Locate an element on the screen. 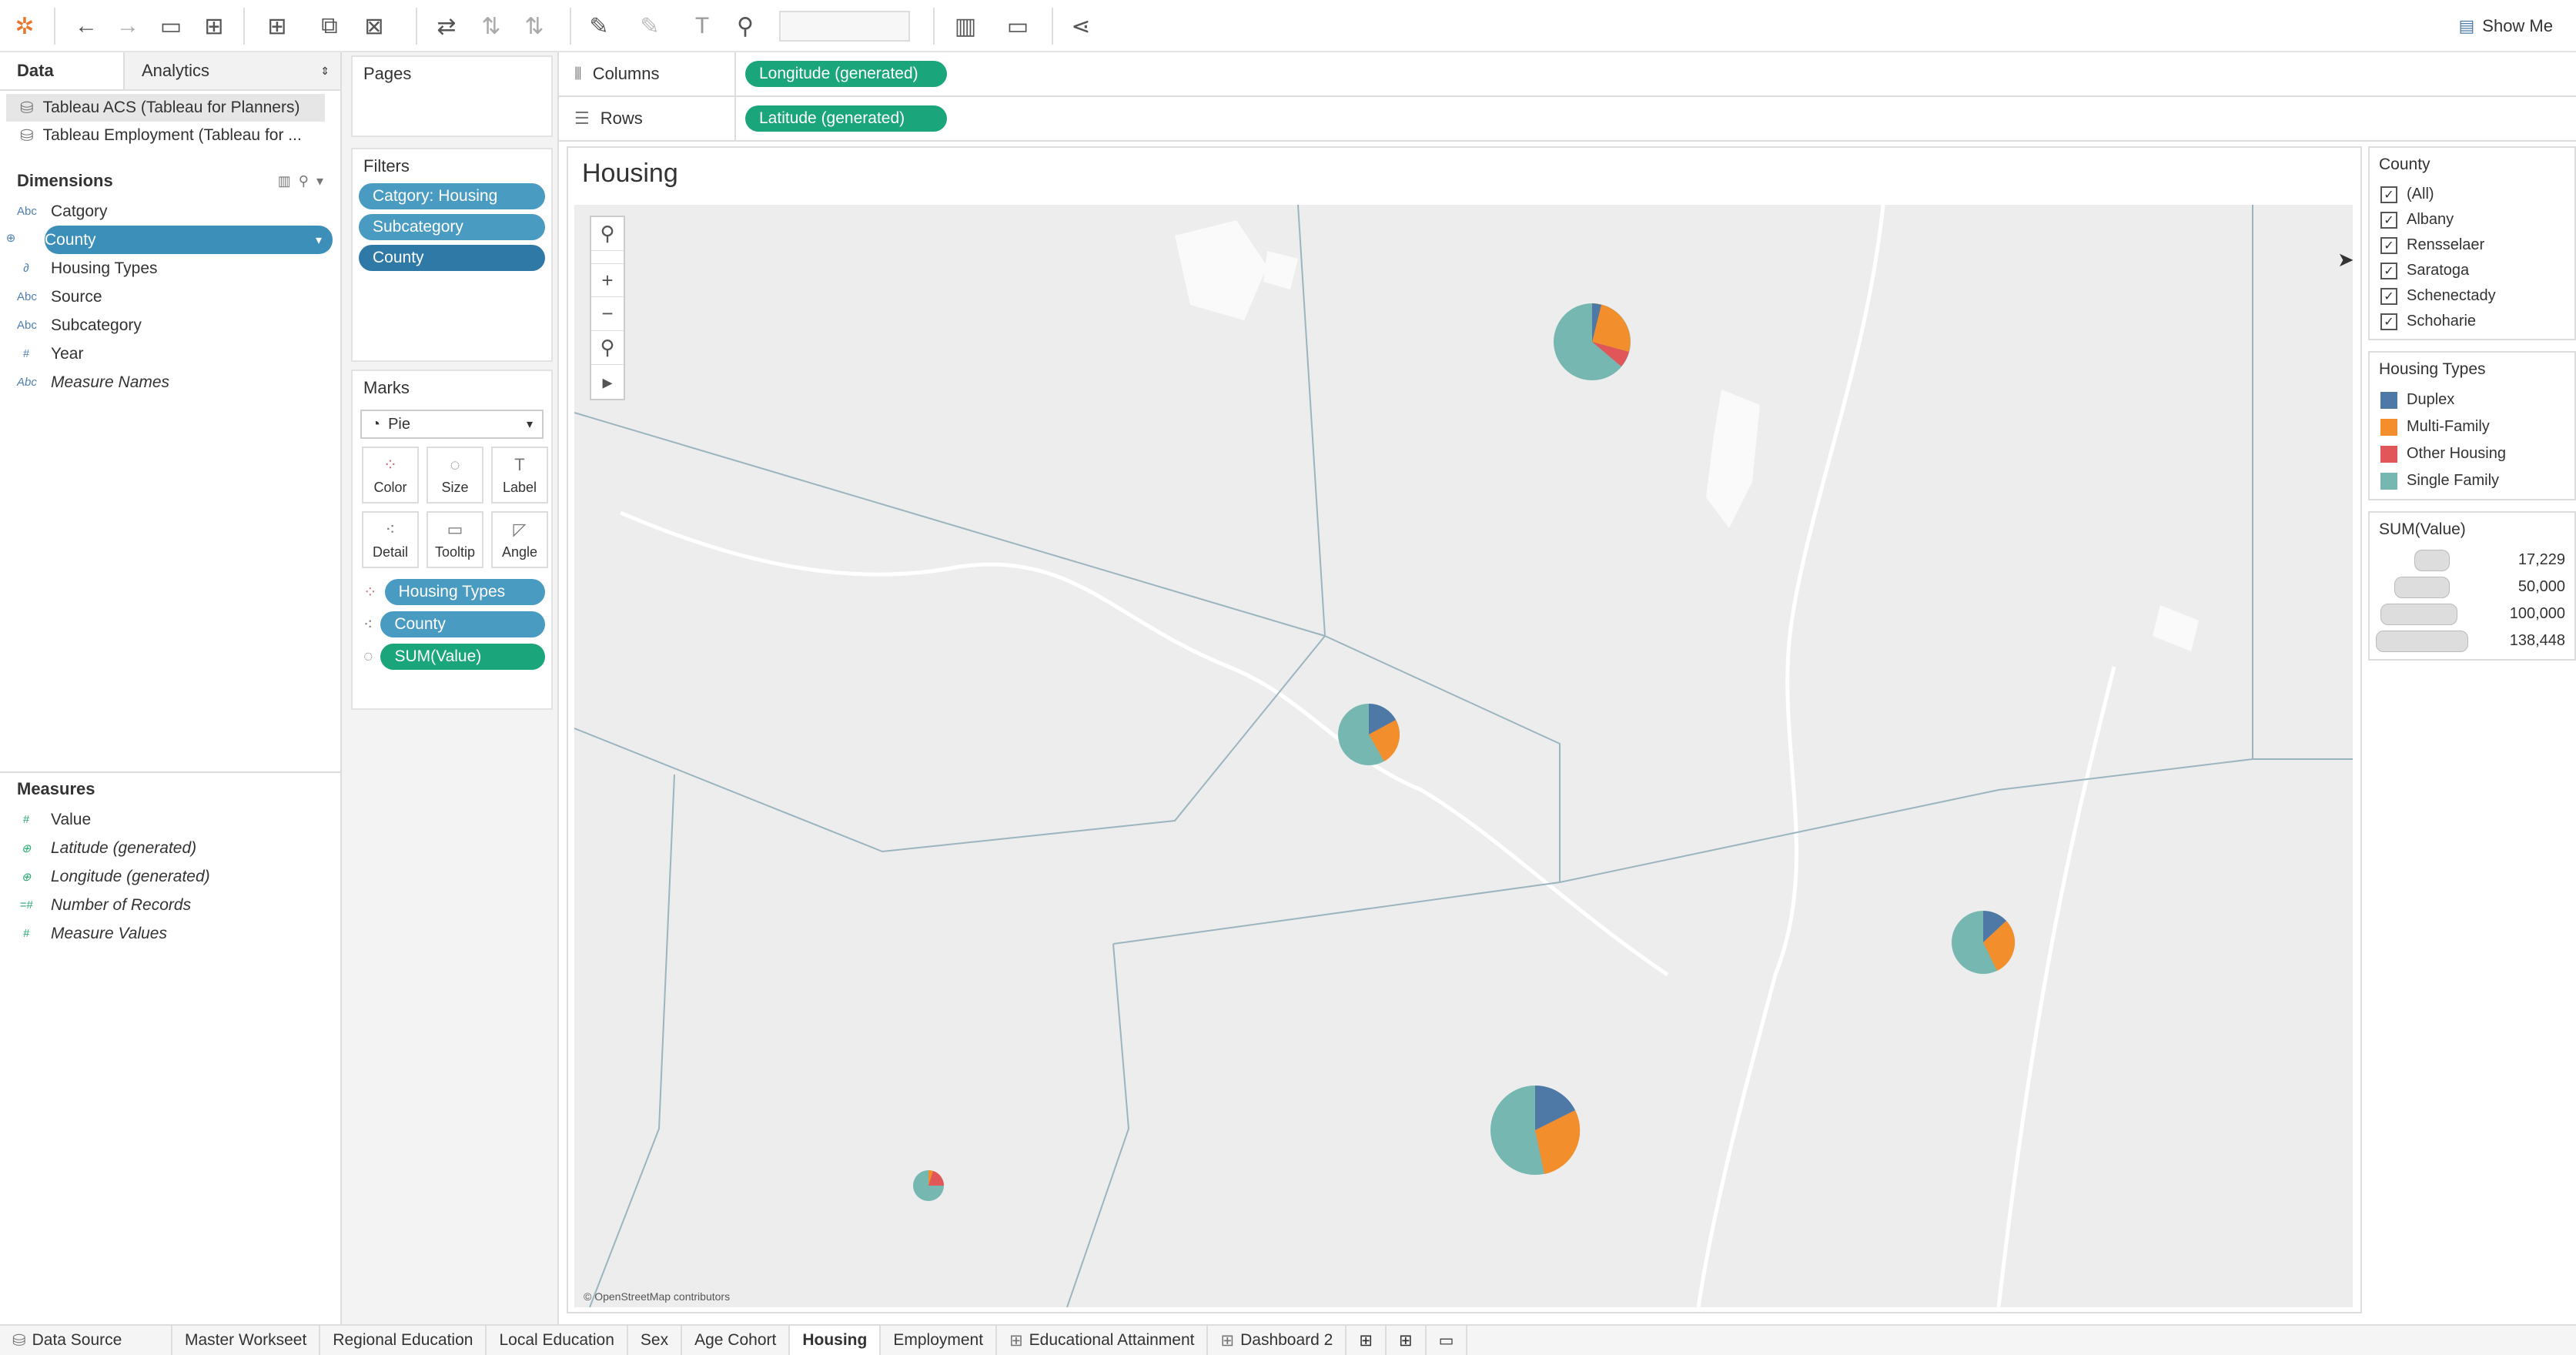 This screenshot has height=1355, width=2576. sheet-tab: Employment is located at coordinates (940, 1340).